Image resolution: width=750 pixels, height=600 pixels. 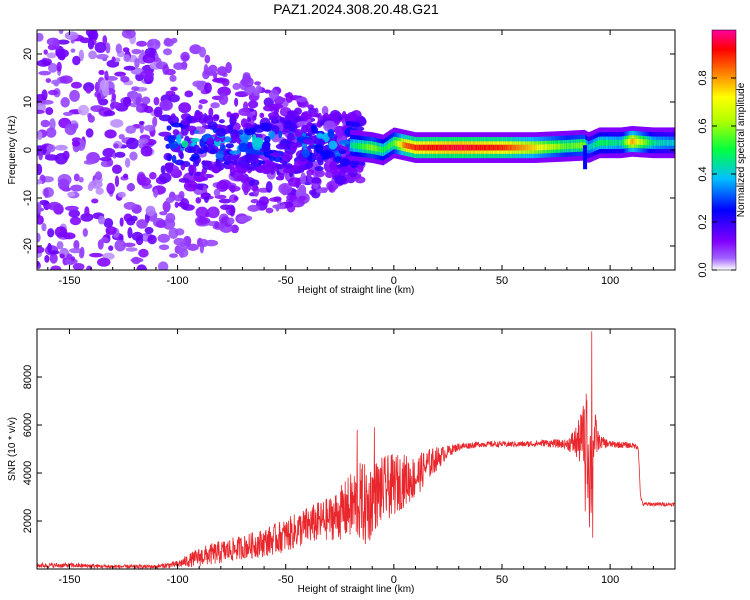 What do you see at coordinates (28, 198) in the screenshot?
I see `spectrogram-y-tick-label: -10` at bounding box center [28, 198].